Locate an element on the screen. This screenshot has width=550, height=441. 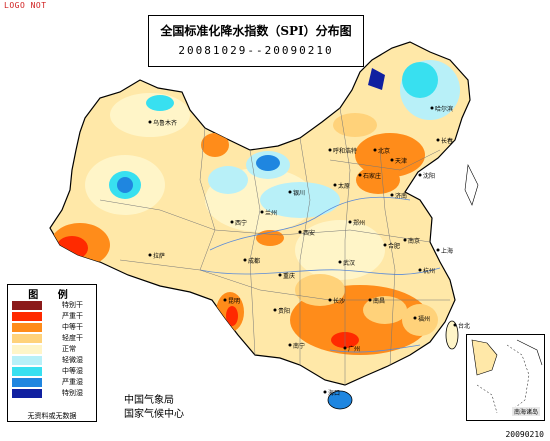
legend-item: 严重干 is located at coordinates (54, 316).